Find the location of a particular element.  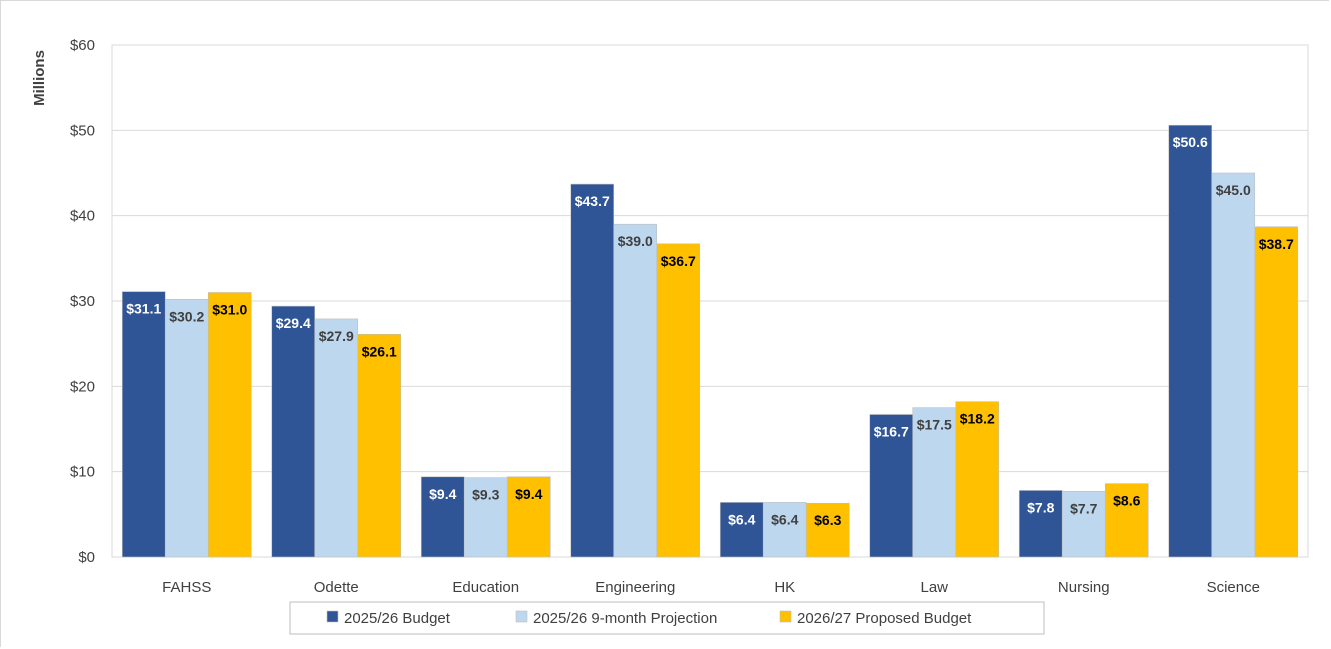

x-category-label: Education is located at coordinates (485, 587).